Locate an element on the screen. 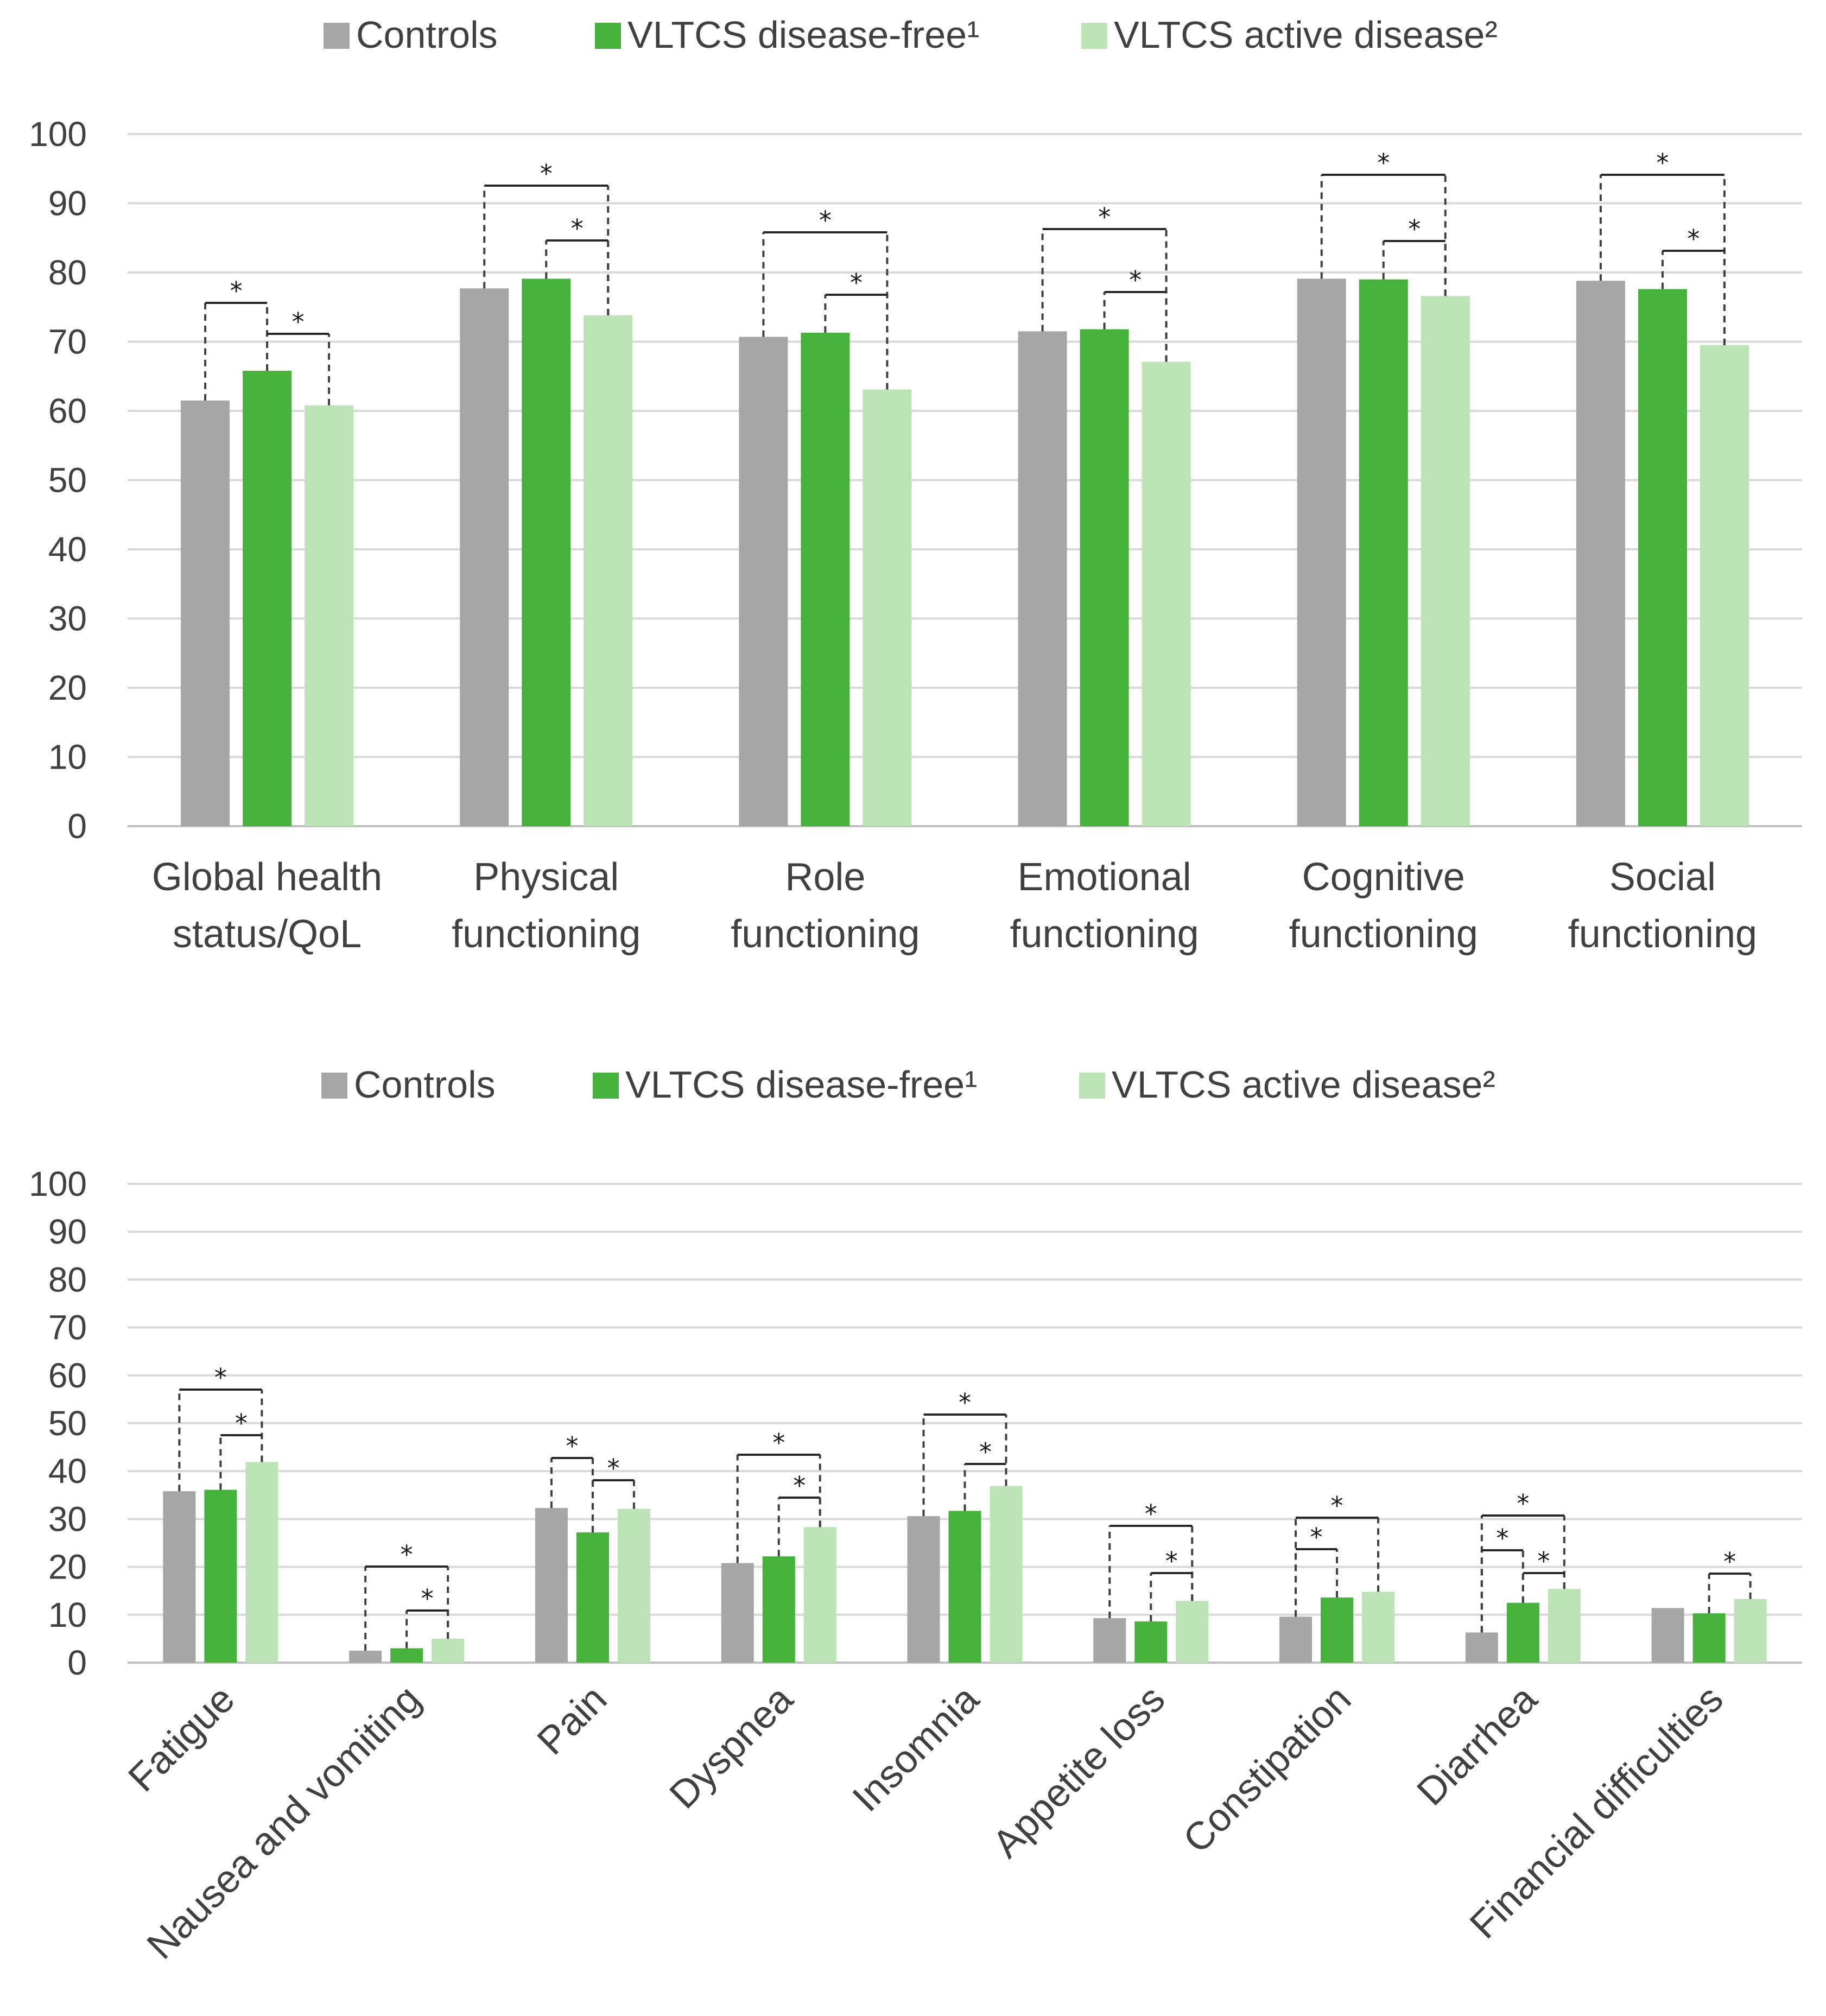  category-label: Fatigue is located at coordinates (181, 1738).